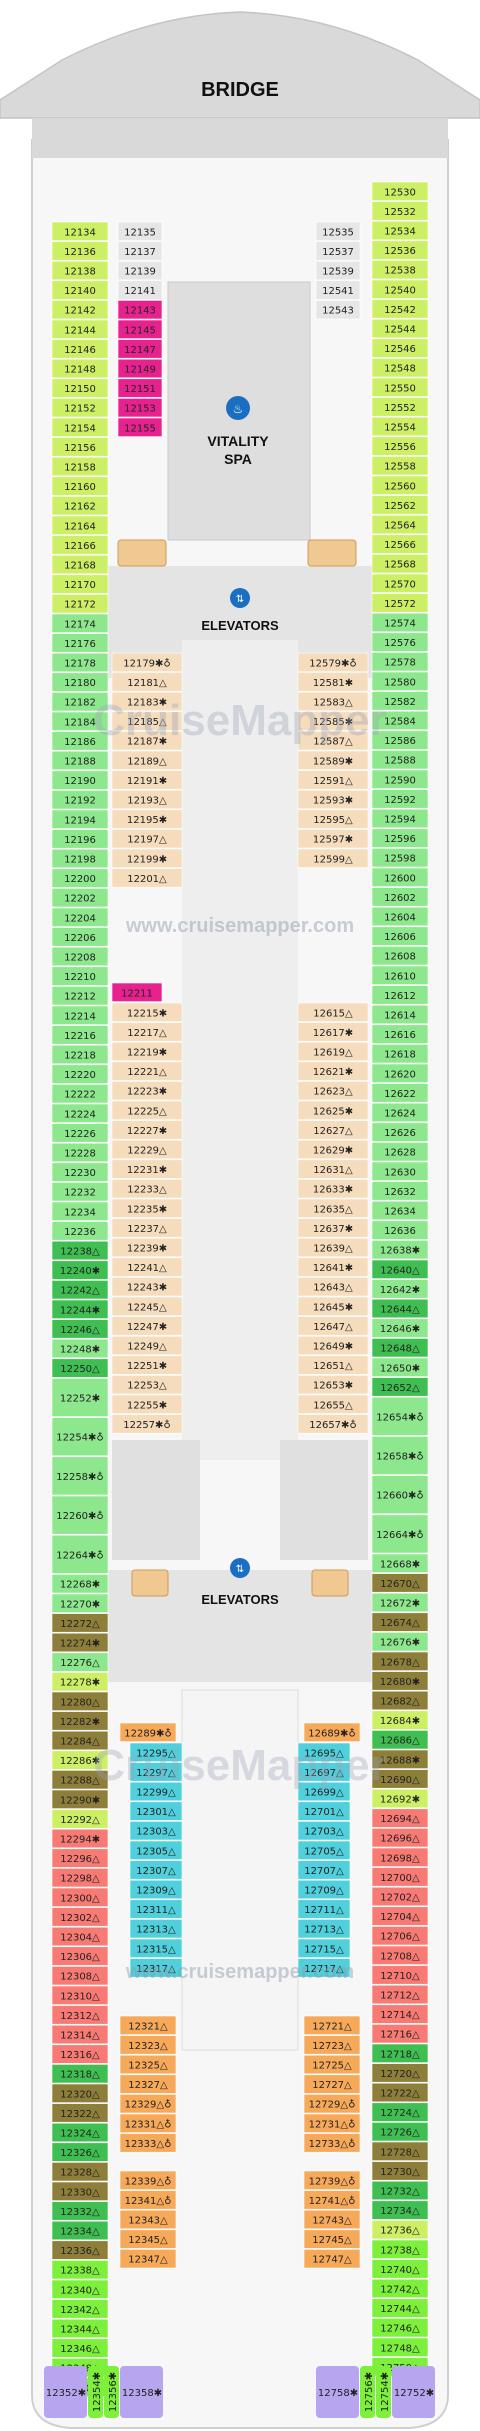  I want to click on cabin-left_outer-53: 12240✱, so click(80, 1270).